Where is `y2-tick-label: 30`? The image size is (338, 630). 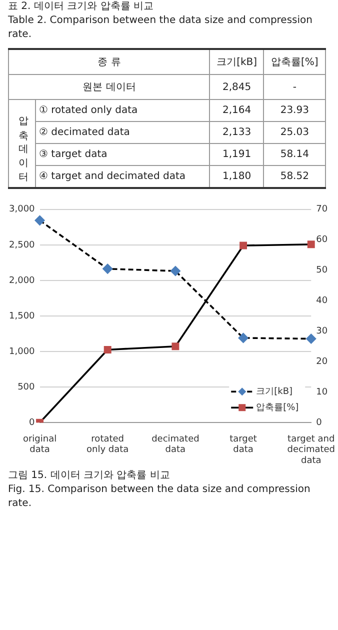
y2-tick-label: 30 is located at coordinates (322, 331).